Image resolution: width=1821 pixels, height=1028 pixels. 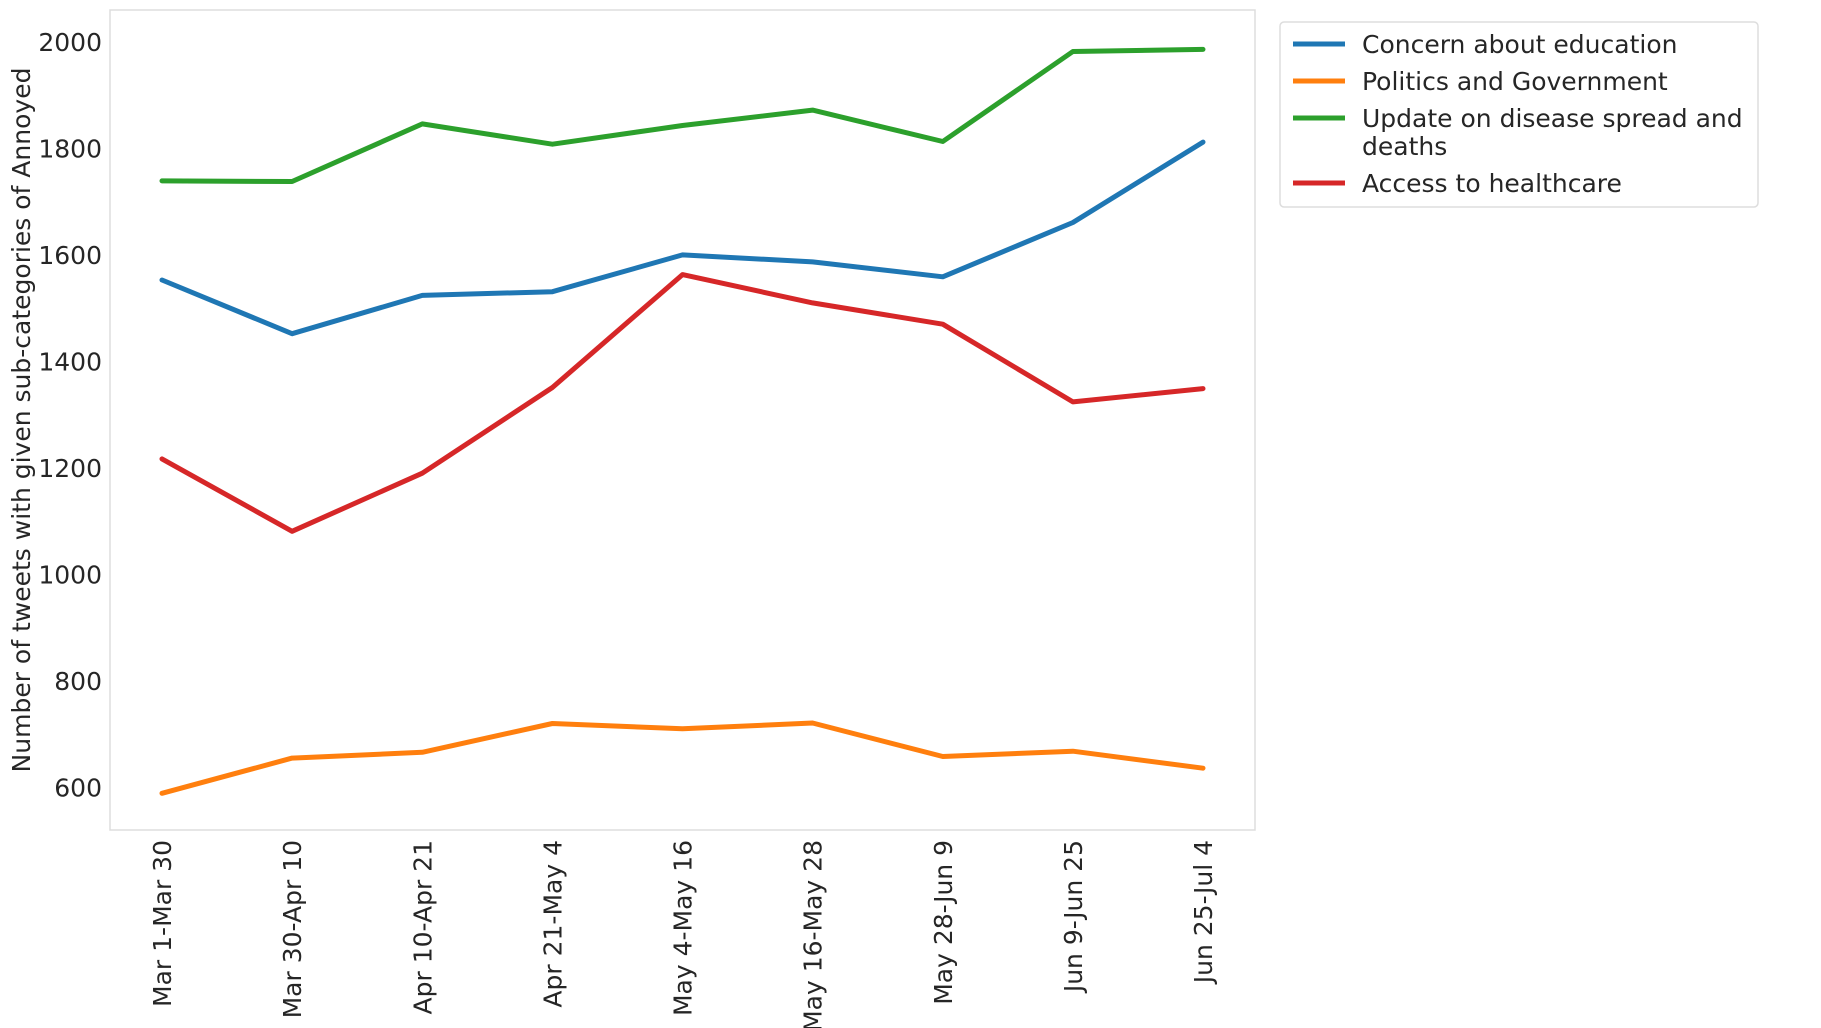 What do you see at coordinates (292, 929) in the screenshot?
I see `x-tick-label: Mar 30-Apr 10` at bounding box center [292, 929].